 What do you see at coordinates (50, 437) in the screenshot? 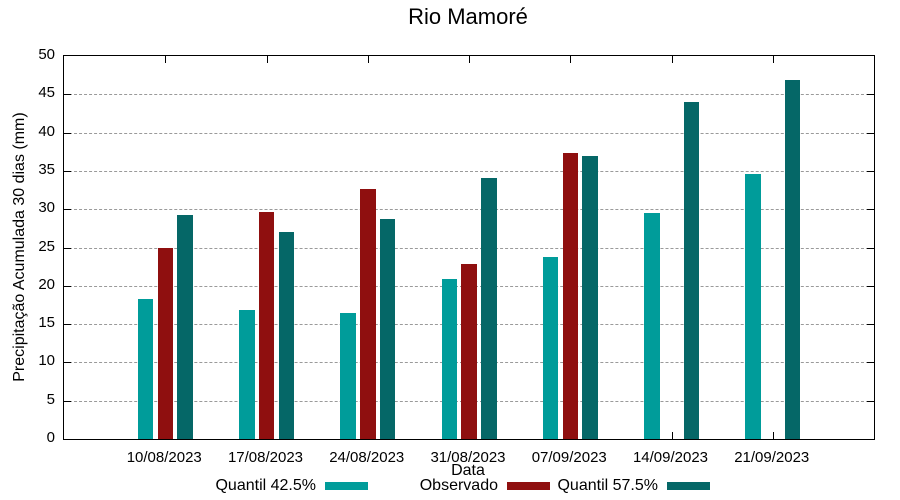
I see `y-tick-label: 0` at bounding box center [50, 437].